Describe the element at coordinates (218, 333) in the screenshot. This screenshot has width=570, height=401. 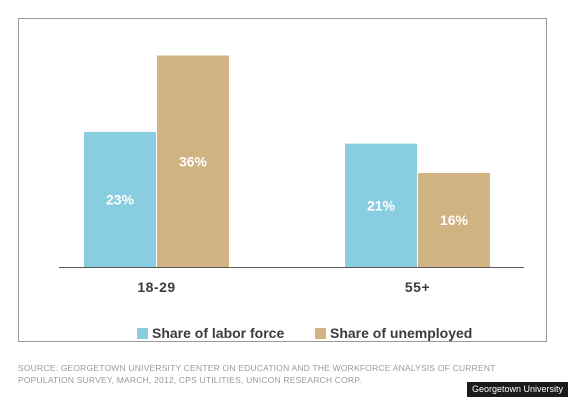
I see `legend-label-labor-force: Share of labor force` at that location.